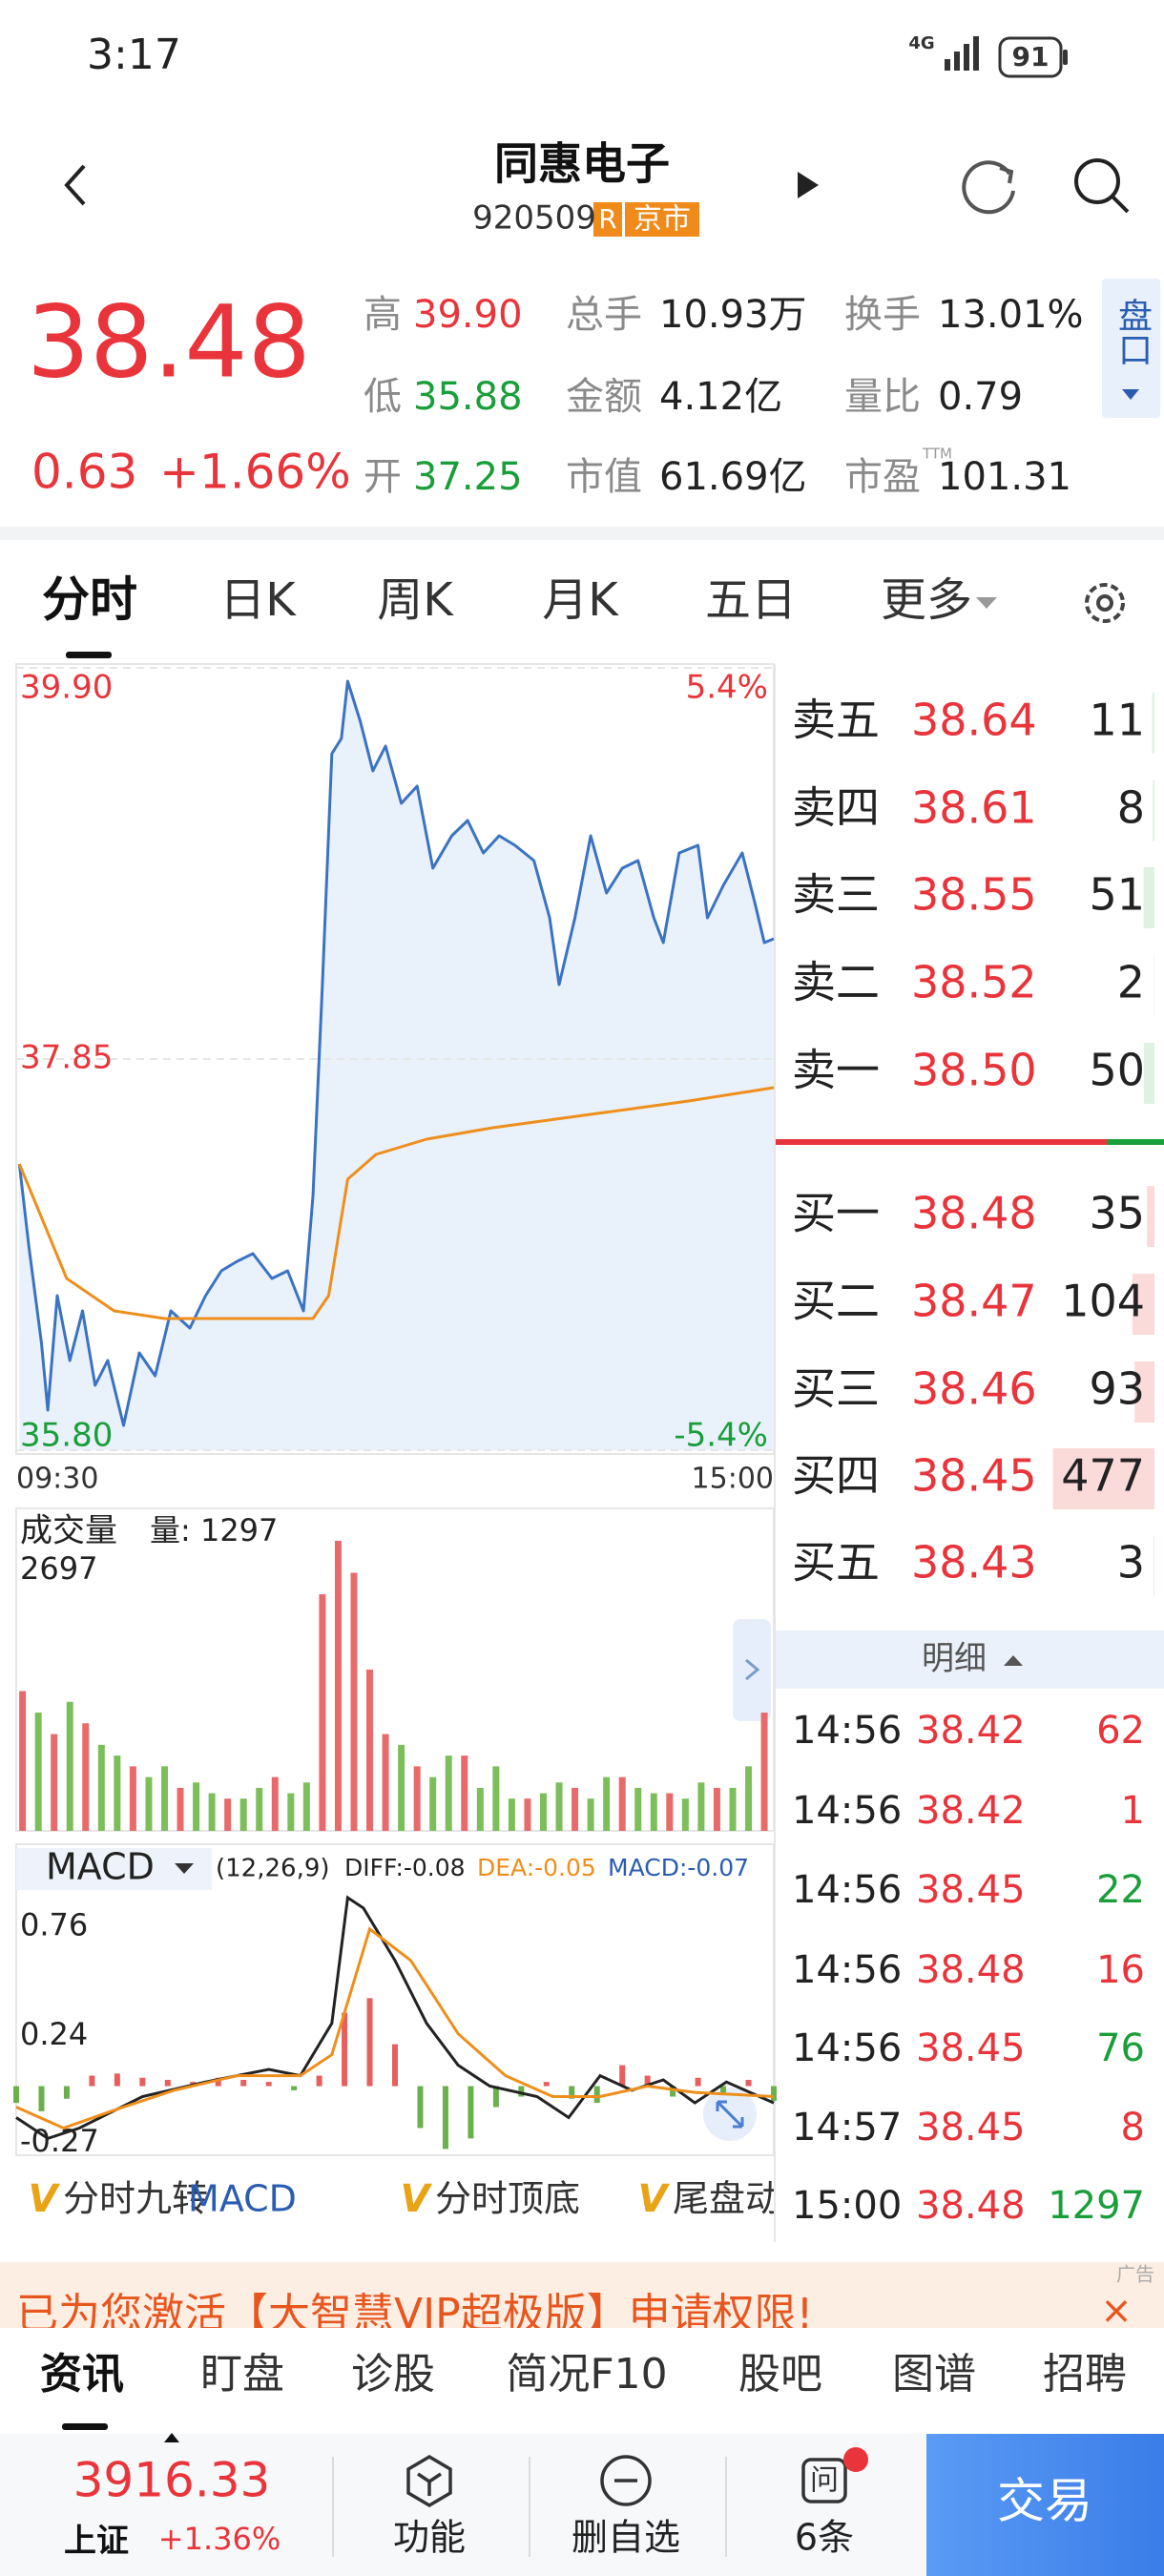 The width and height of the screenshot is (1164, 2576). I want to click on book-divider-green, so click(1136, 1142).